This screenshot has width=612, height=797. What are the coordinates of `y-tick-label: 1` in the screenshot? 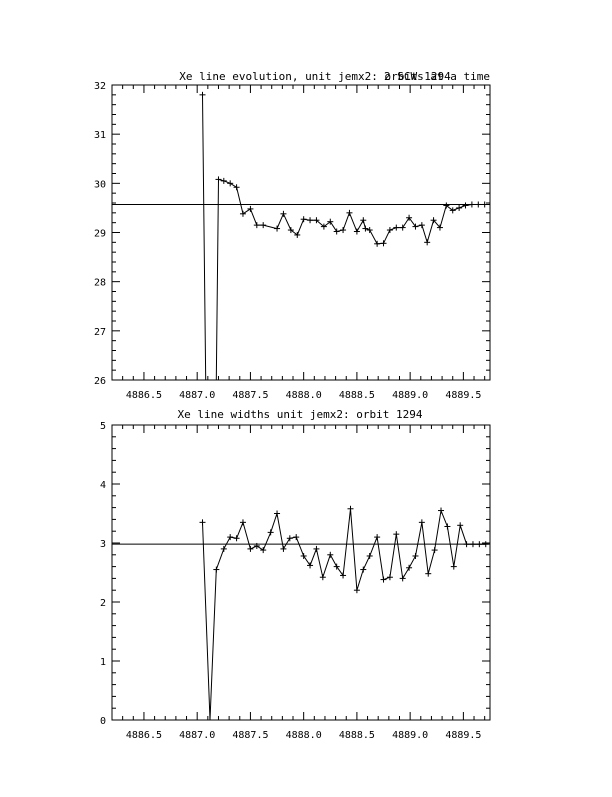 It's located at (103, 662).